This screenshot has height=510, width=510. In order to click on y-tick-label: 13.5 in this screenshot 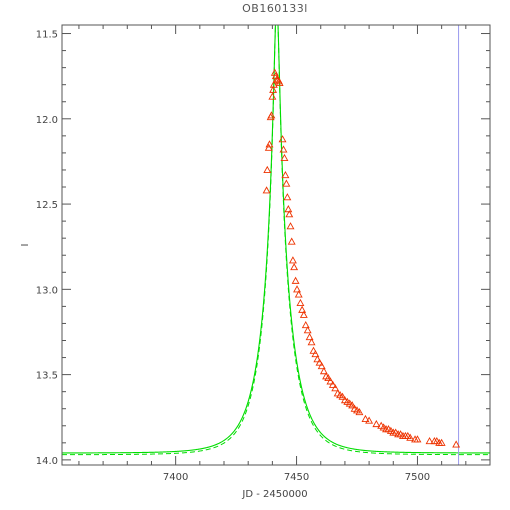, I will do `click(47, 376)`.